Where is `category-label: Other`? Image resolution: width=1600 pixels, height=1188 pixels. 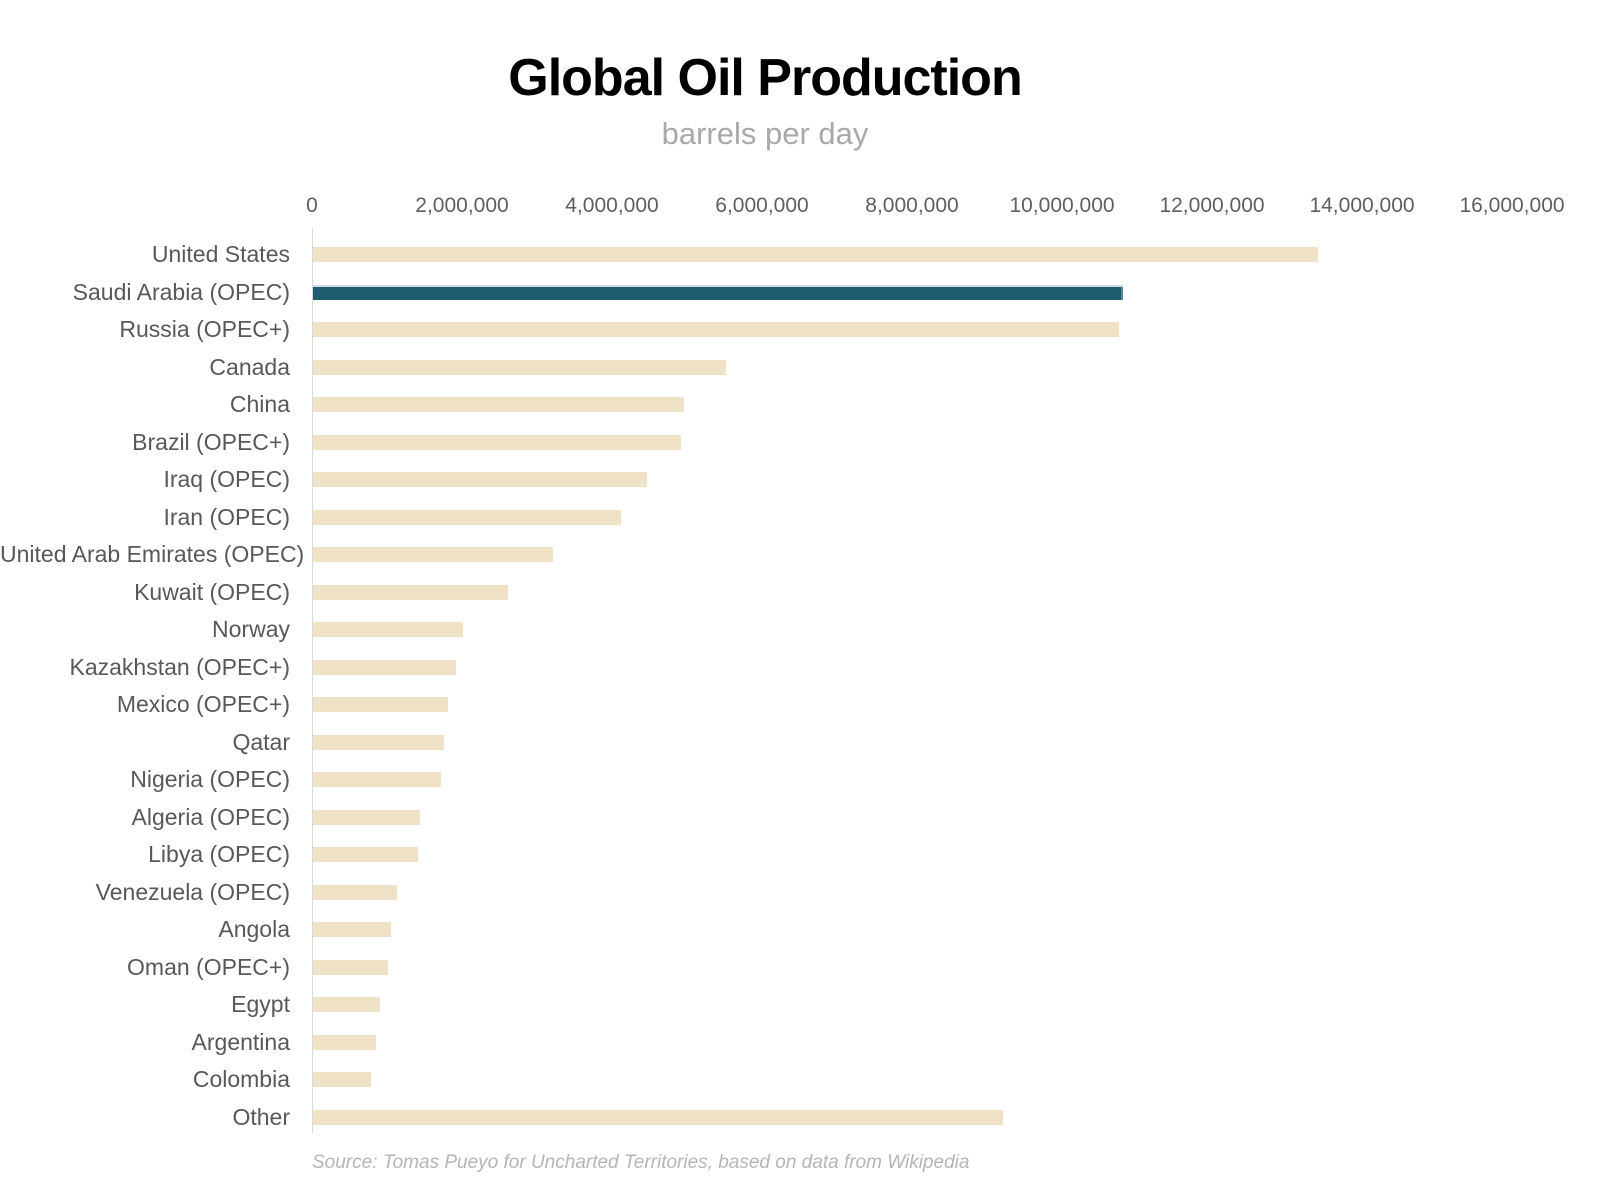 category-label: Other is located at coordinates (261, 1116).